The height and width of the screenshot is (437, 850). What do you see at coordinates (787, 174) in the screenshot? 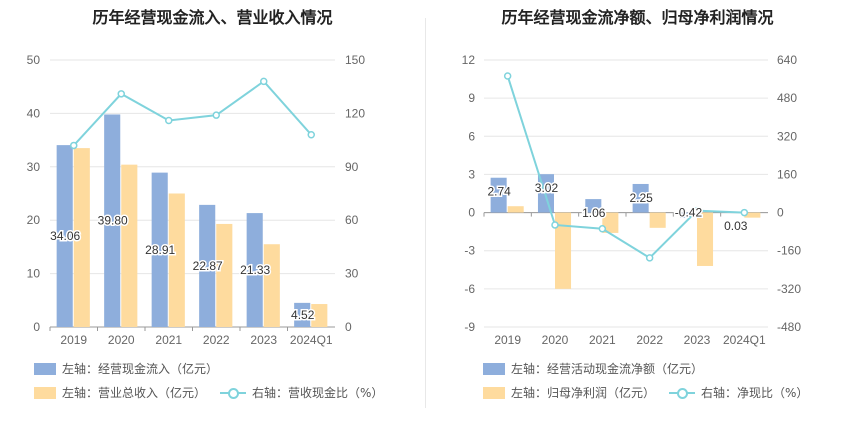
I see `y-tick-label-right: 160` at bounding box center [787, 174].